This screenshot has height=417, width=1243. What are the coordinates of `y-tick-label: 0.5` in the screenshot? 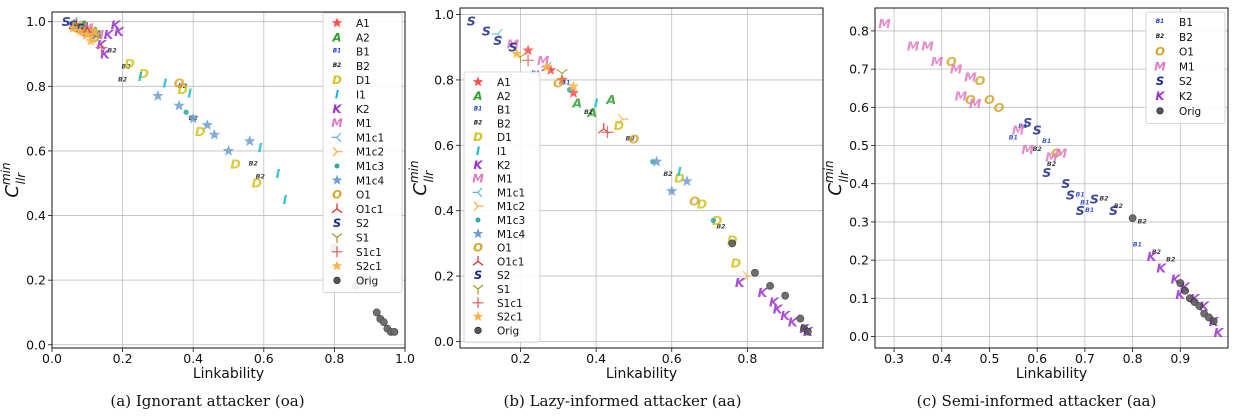 It's located at (859, 145).